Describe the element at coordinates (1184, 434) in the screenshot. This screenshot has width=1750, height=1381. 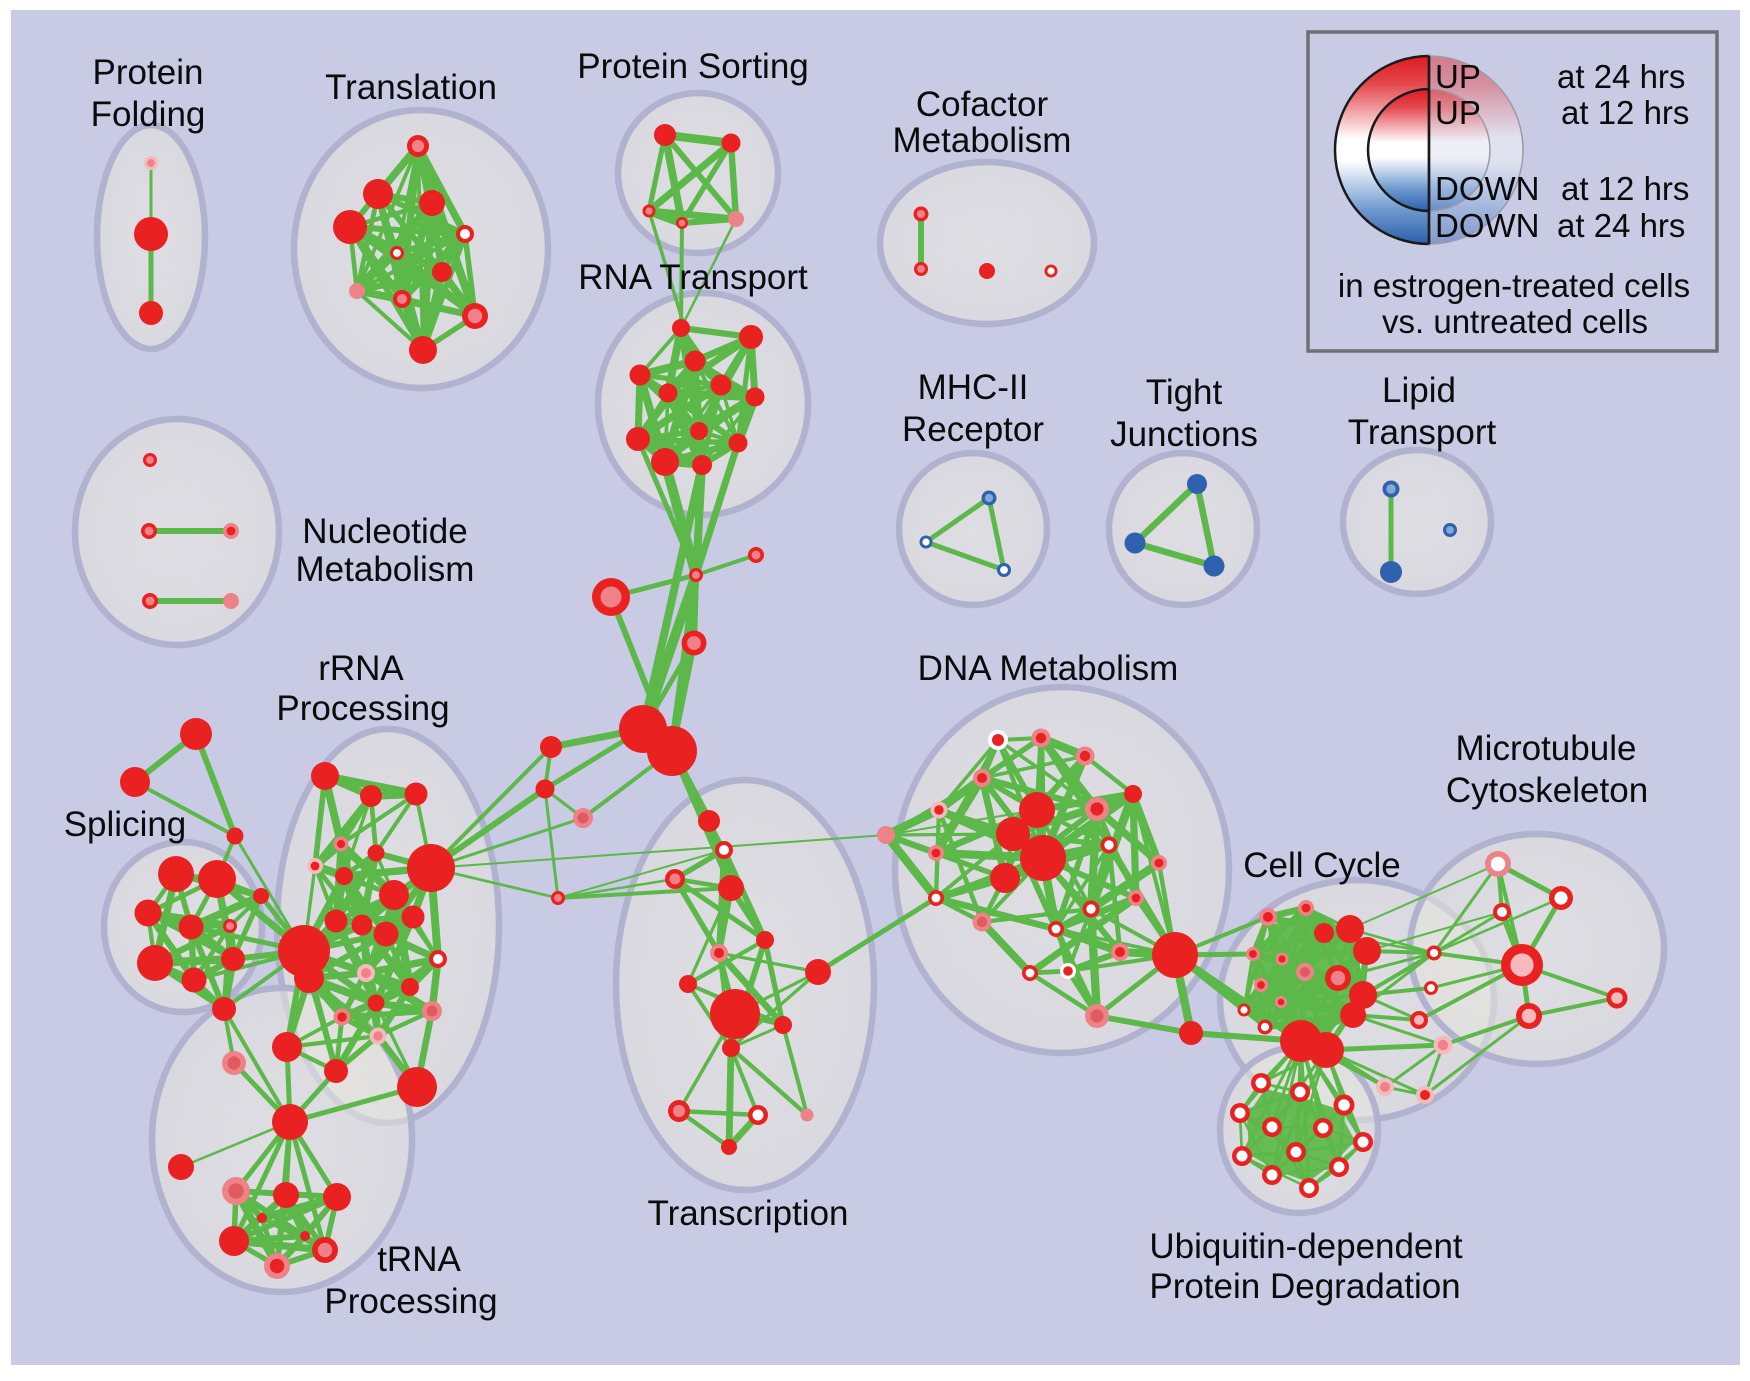
I see `svg-text: Junctions` at that location.